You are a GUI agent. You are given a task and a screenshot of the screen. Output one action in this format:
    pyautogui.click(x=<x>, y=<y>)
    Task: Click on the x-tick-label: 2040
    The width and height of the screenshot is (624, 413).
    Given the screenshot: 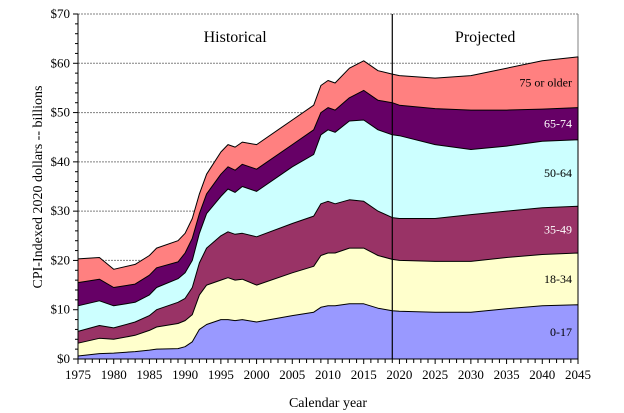 What is the action you would take?
    pyautogui.click(x=542, y=374)
    